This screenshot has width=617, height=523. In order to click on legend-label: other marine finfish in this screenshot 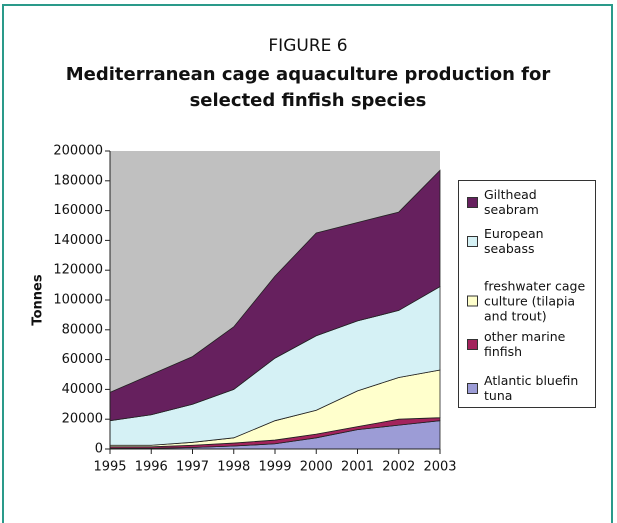, I will do `click(525, 344)`.